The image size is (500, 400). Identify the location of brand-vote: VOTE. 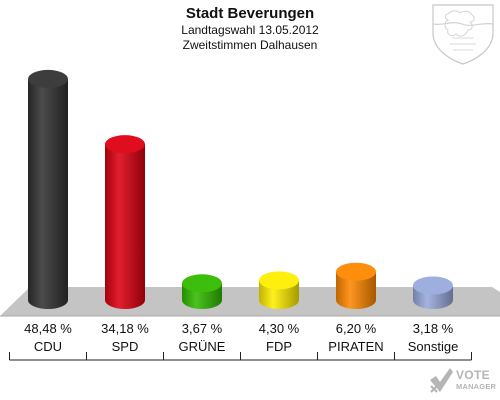
(473, 375).